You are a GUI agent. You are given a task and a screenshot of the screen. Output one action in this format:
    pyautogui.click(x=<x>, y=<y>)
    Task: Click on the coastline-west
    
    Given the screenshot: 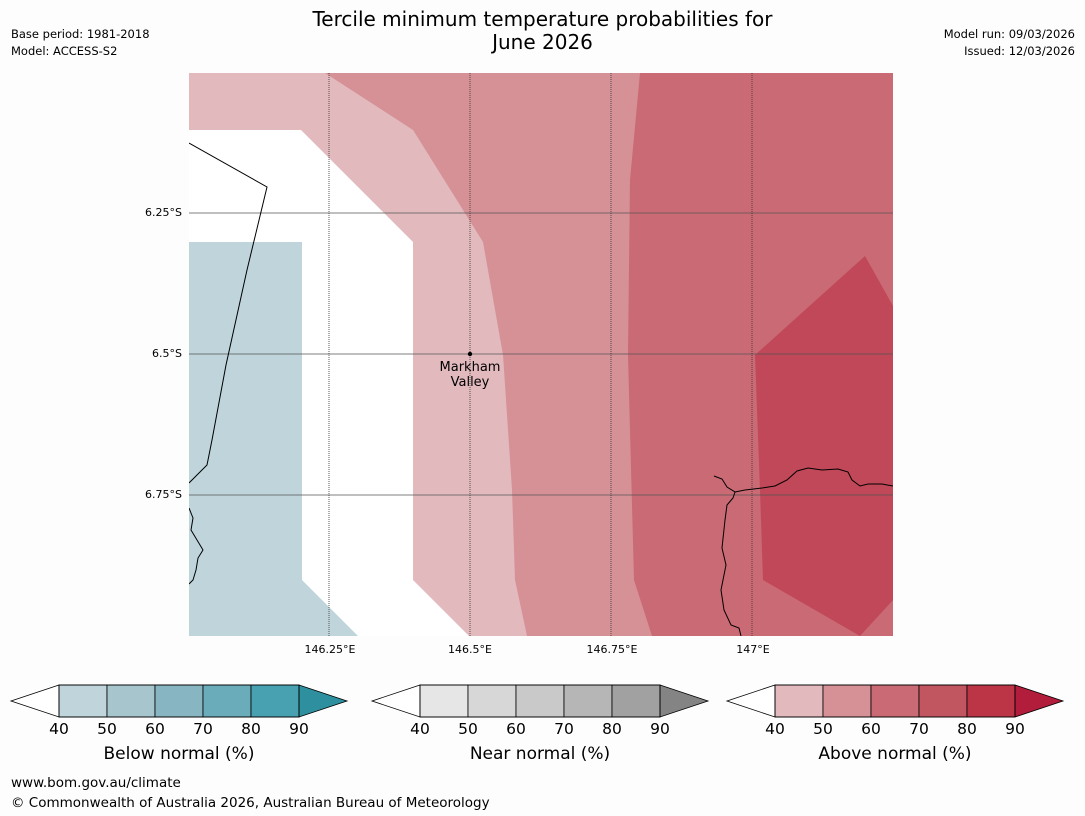 What is the action you would take?
    pyautogui.click(x=228, y=313)
    